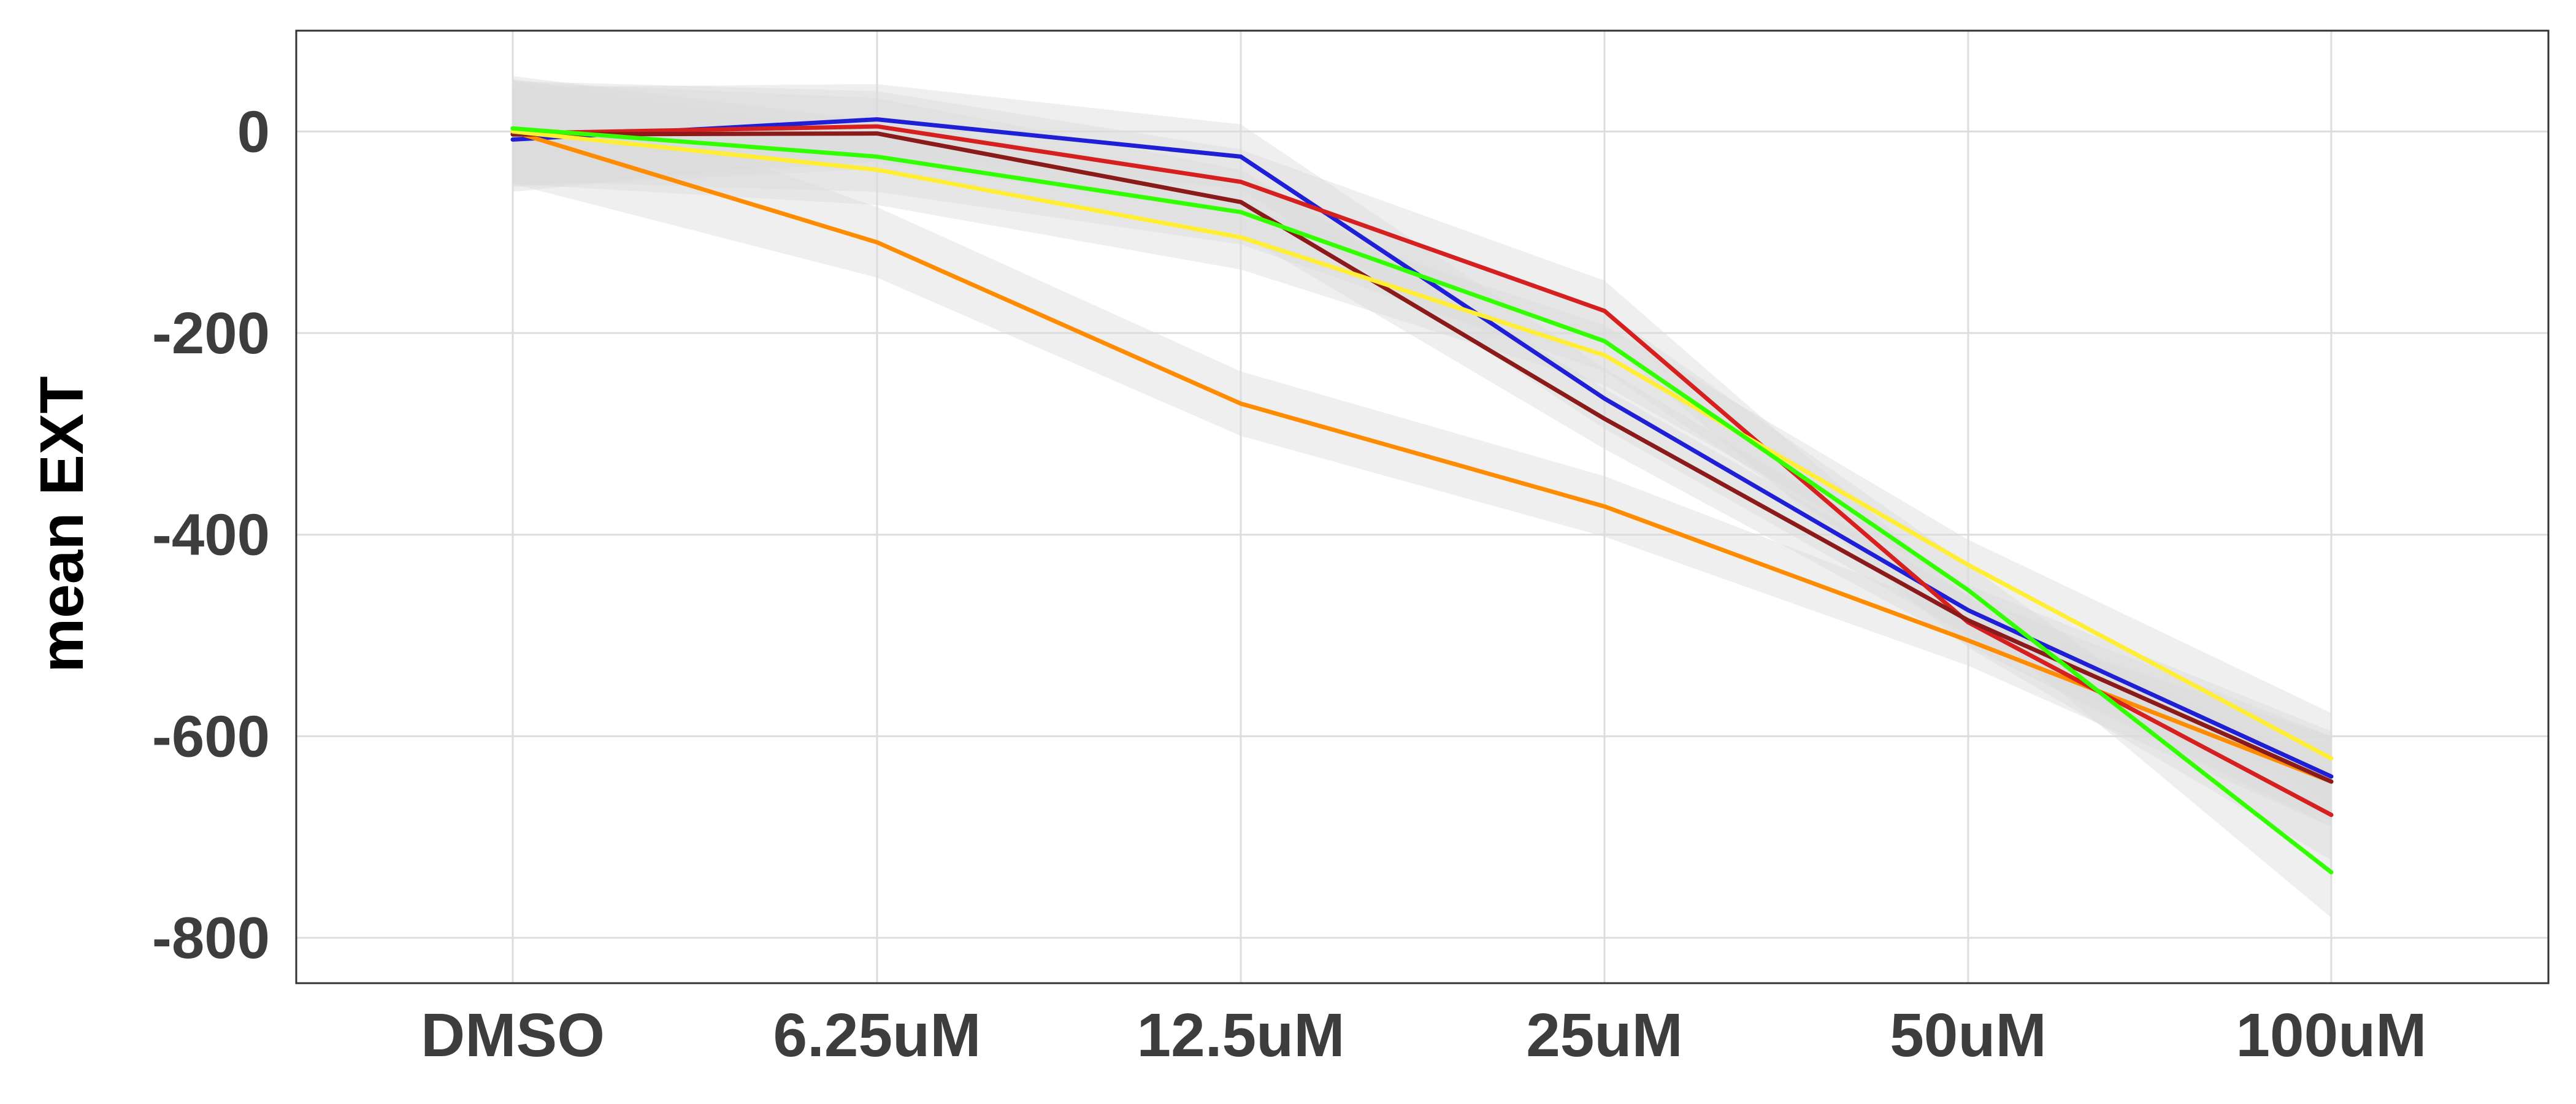 This screenshot has height=1104, width=2576. What do you see at coordinates (1240, 1035) in the screenshot?
I see `x-tick-label: 12.5uM` at bounding box center [1240, 1035].